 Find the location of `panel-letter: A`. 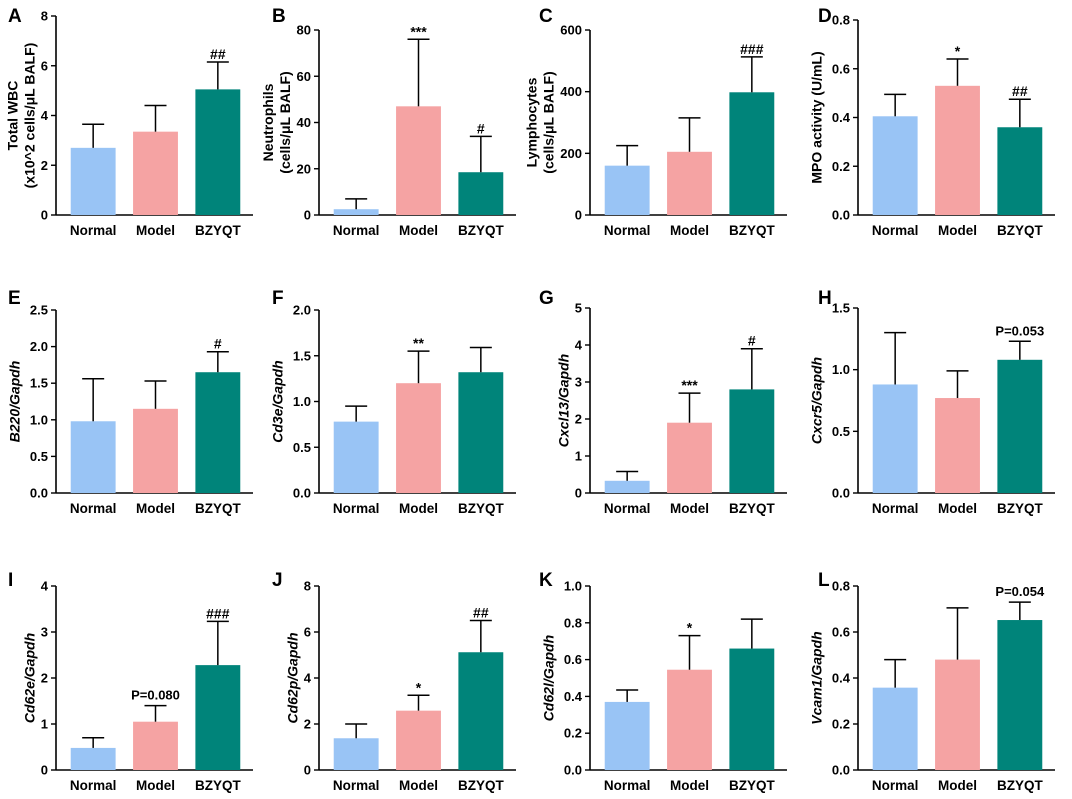

panel-letter: A is located at coordinates (15, 16).